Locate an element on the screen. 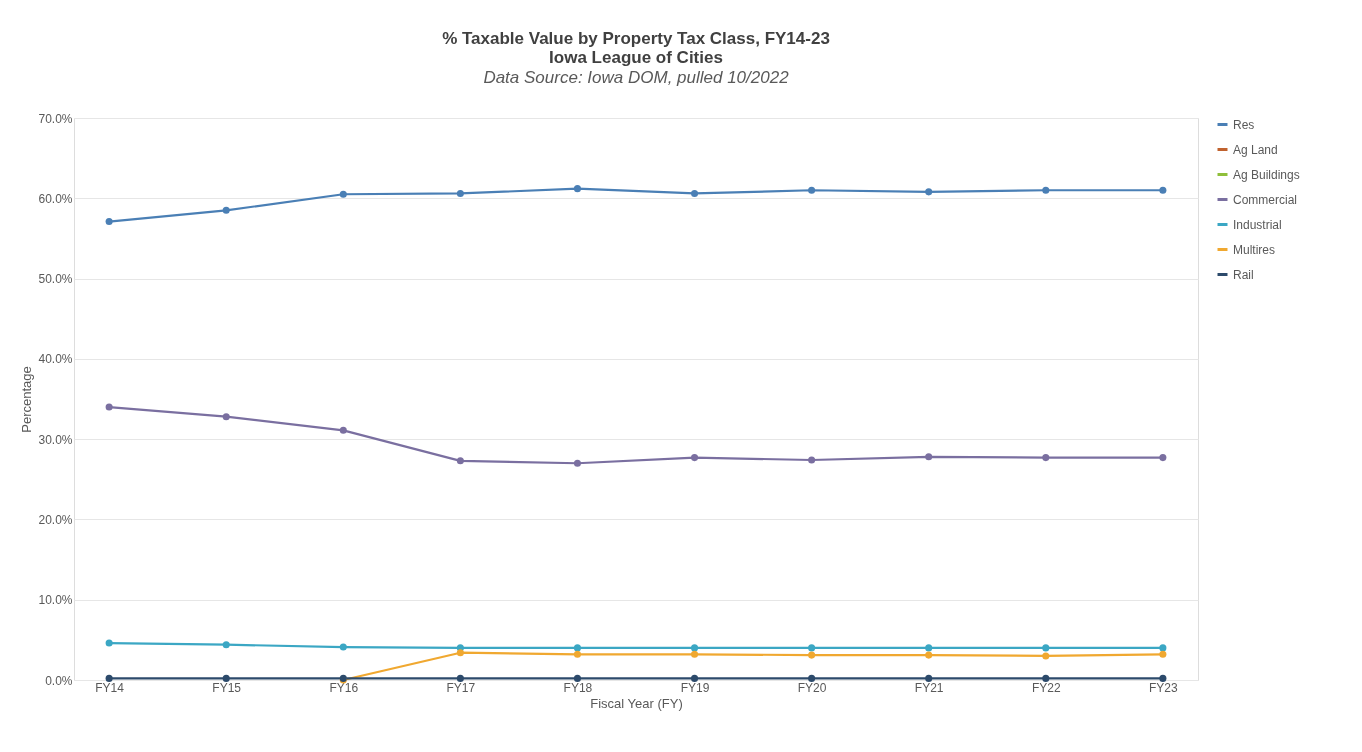 This screenshot has width=1362, height=752. y-tick-label: 40.0% is located at coordinates (55, 359).